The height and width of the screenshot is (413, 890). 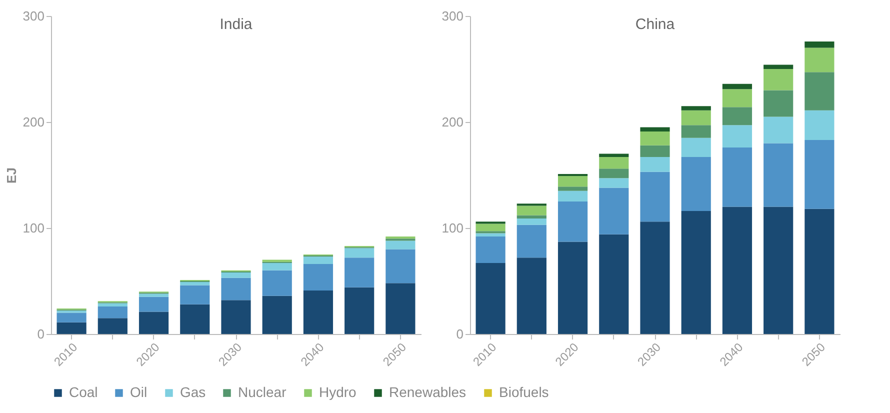 What do you see at coordinates (338, 392) in the screenshot?
I see `legend-label: Hydro` at bounding box center [338, 392].